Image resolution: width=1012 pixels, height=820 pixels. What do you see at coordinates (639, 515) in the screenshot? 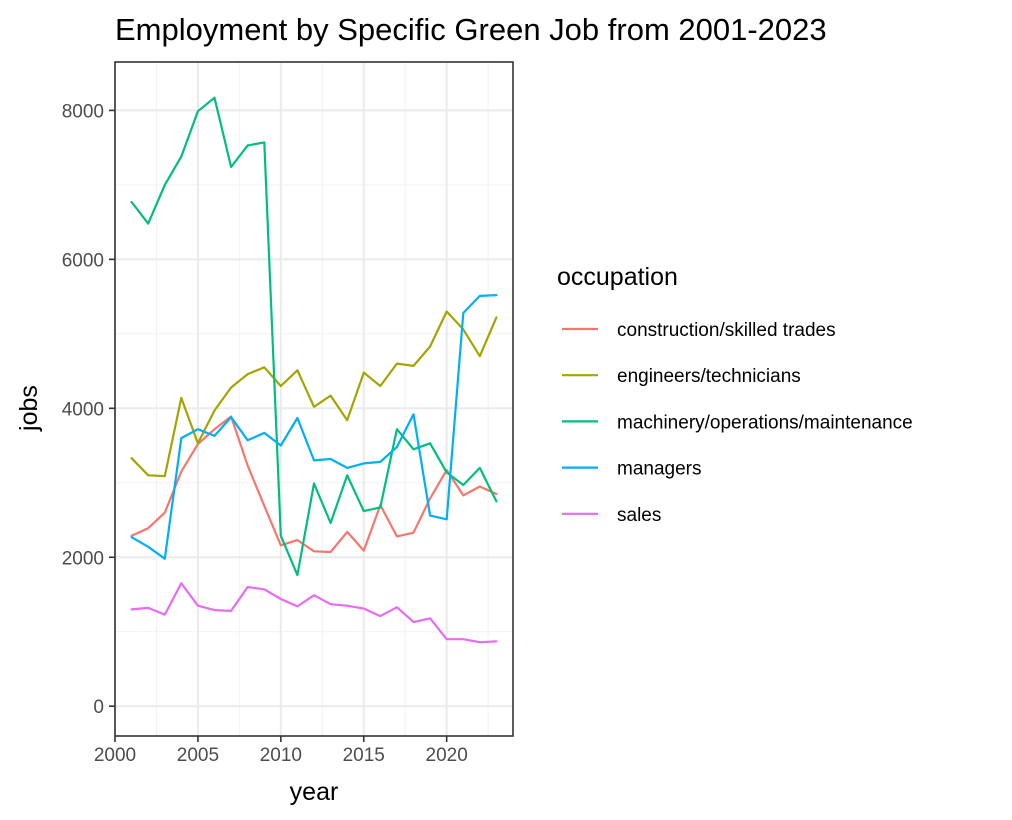
I see `legend-label: sales` at bounding box center [639, 515].